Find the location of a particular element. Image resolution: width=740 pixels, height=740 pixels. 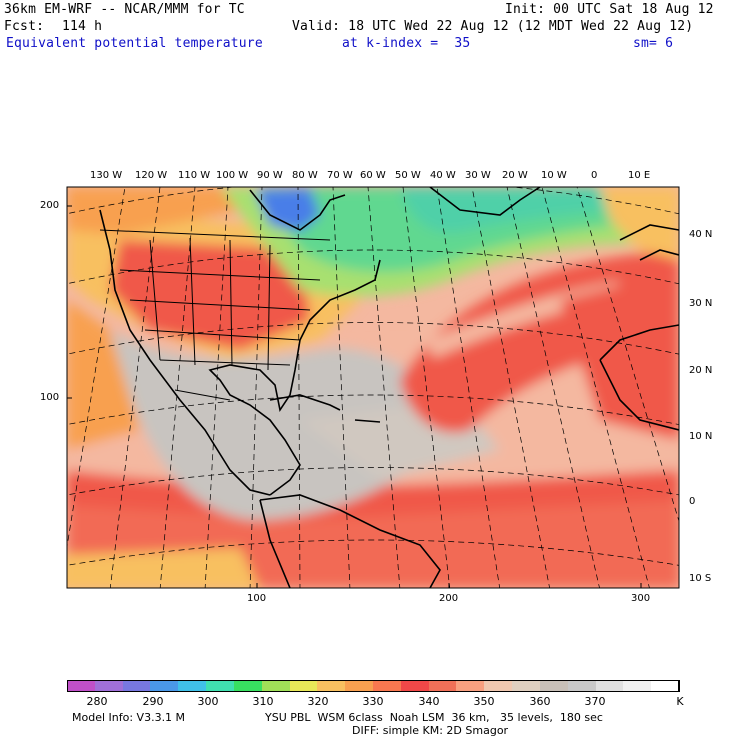

lon-label: 70 W is located at coordinates (340, 175).